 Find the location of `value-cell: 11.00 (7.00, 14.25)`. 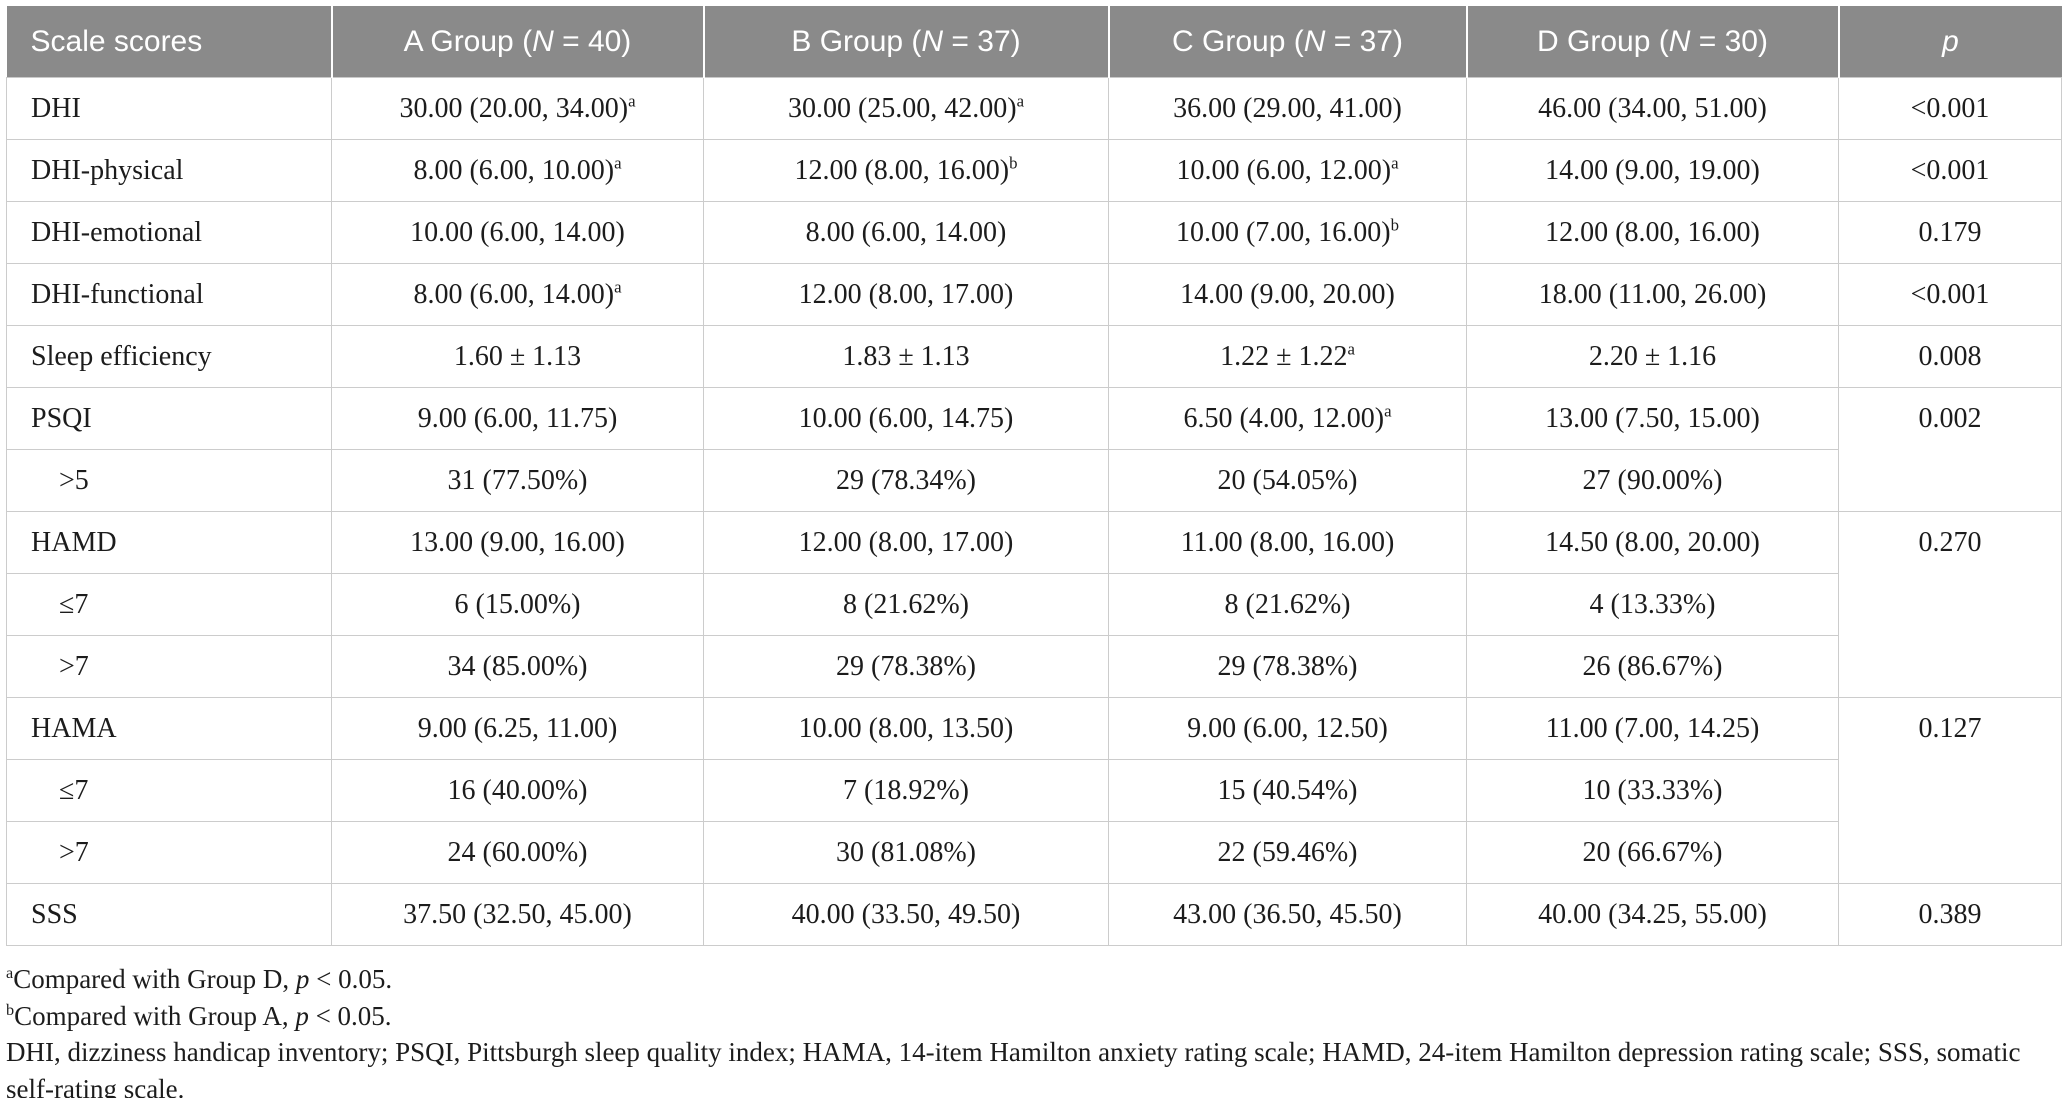

value-cell: 11.00 (7.00, 14.25) is located at coordinates (1652, 728).